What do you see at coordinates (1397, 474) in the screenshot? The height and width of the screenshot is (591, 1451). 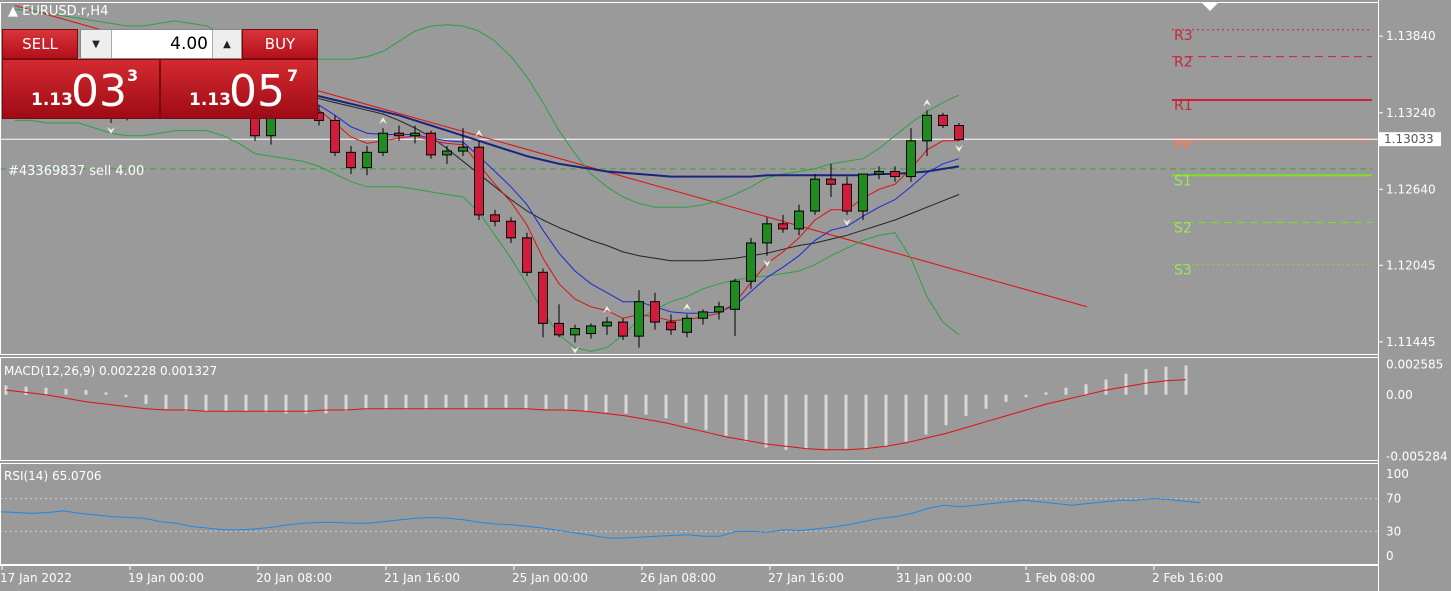 I see `rsi-tick-label: 100` at bounding box center [1397, 474].